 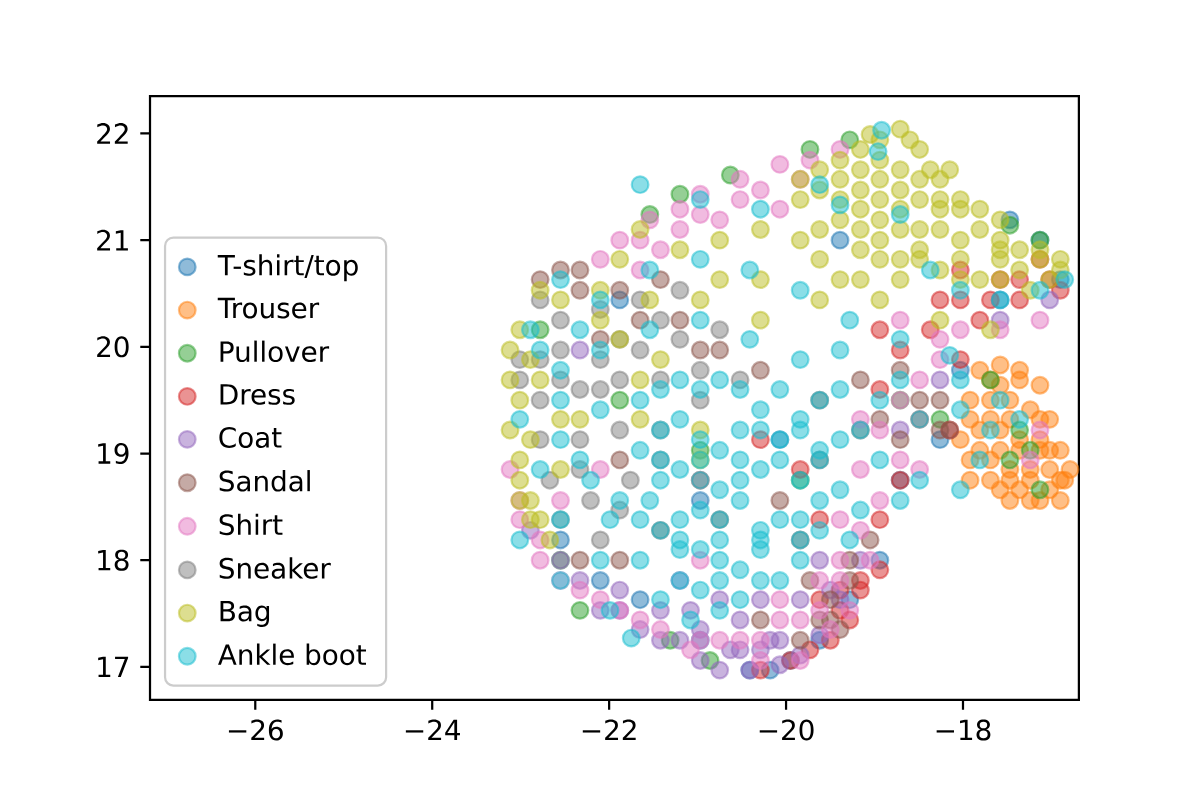 What do you see at coordinates (113, 453) in the screenshot?
I see `y-tick-label: 19` at bounding box center [113, 453].